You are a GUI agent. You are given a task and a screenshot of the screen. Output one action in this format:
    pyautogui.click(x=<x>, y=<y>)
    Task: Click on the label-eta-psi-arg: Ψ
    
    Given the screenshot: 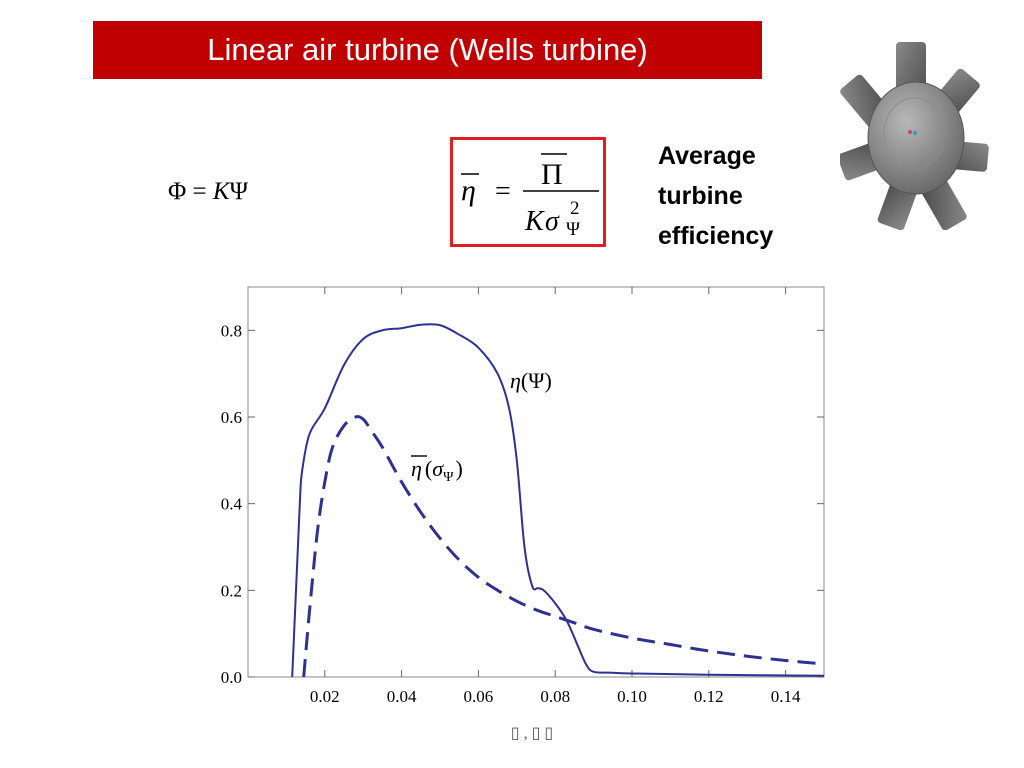 What is the action you would take?
    pyautogui.click(x=536, y=380)
    